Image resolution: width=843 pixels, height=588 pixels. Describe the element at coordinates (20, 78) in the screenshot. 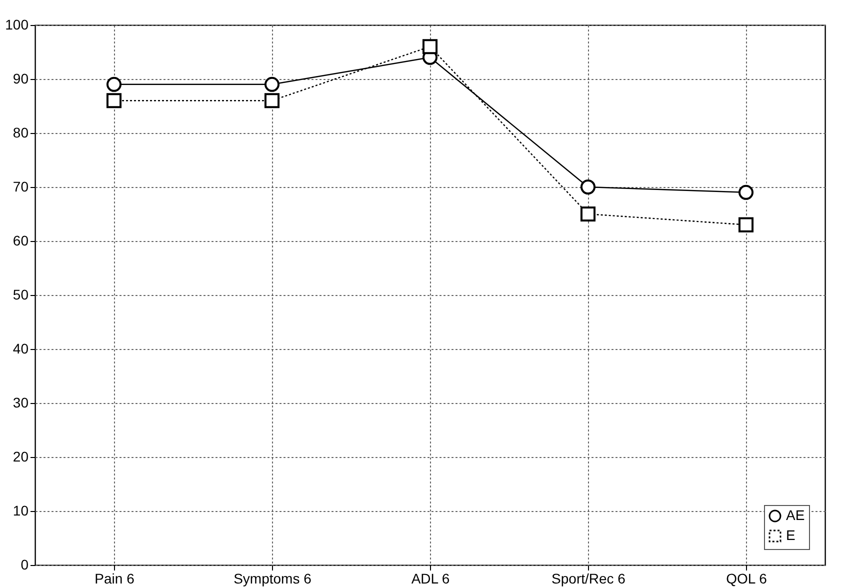

I see `y-tick-label: 90` at that location.